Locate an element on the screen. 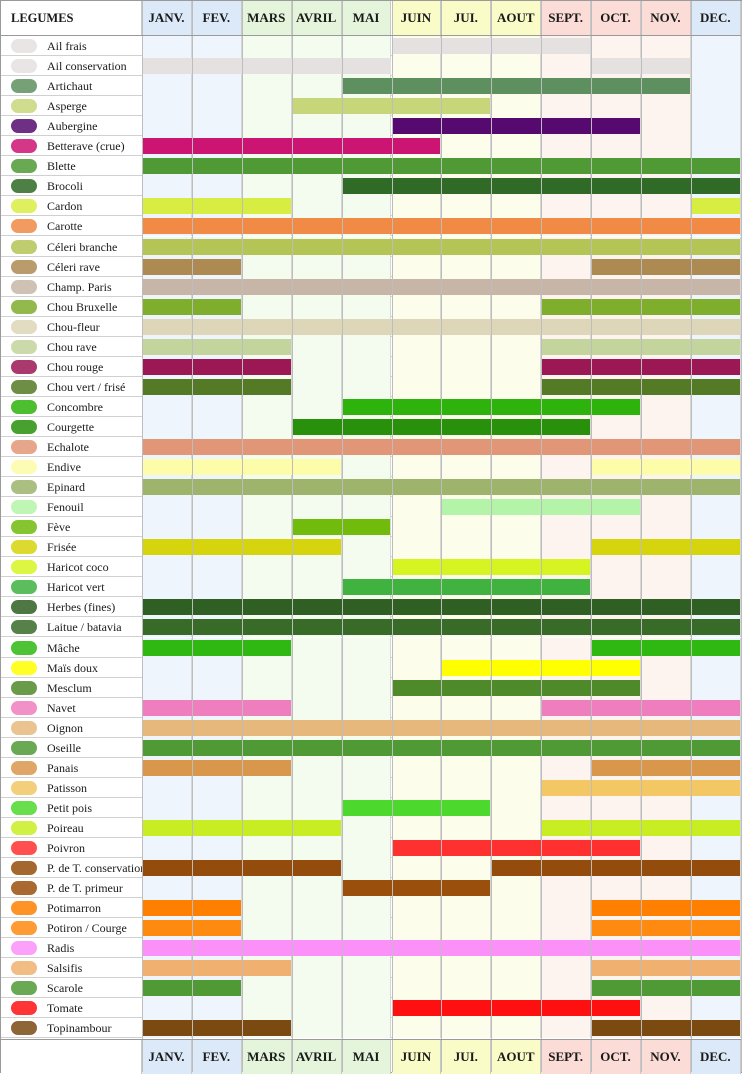 Image resolution: width=742 pixels, height=1074 pixels. month-header-top-6: JUIN is located at coordinates (416, 18).